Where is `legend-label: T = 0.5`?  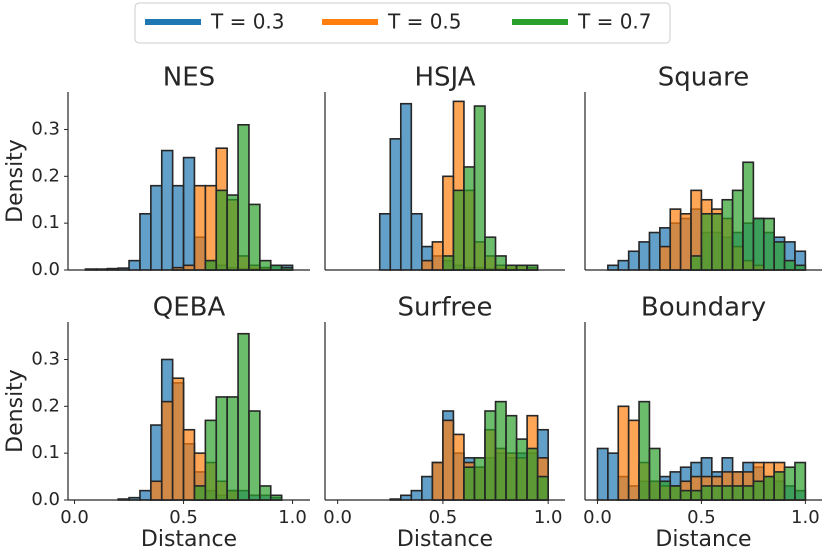 legend-label: T = 0.5 is located at coordinates (424, 22).